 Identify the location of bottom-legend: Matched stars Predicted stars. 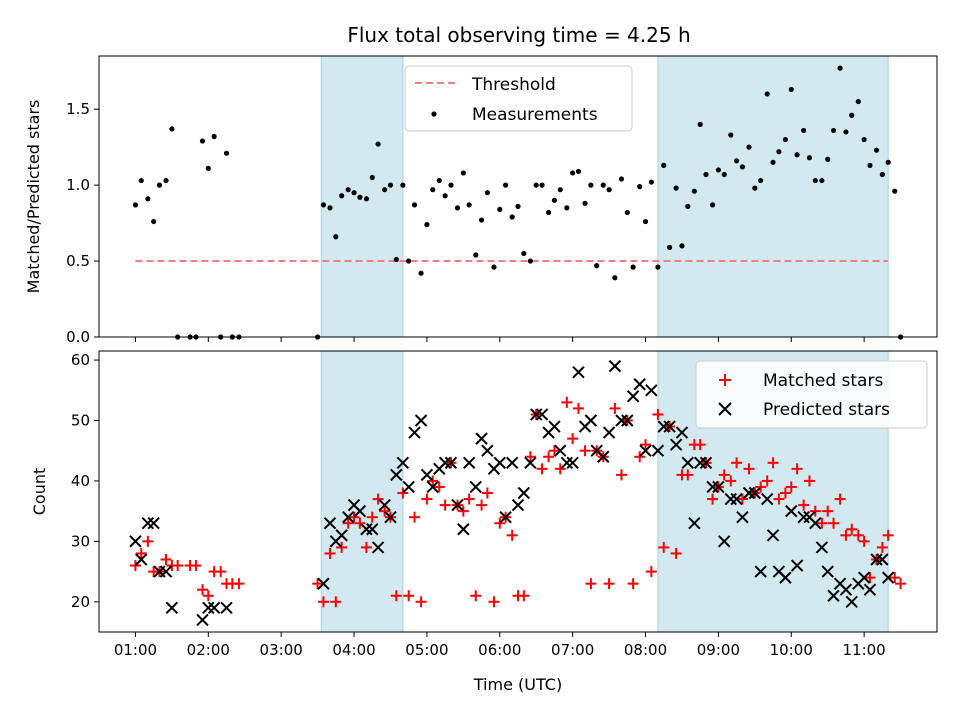
(811, 394).